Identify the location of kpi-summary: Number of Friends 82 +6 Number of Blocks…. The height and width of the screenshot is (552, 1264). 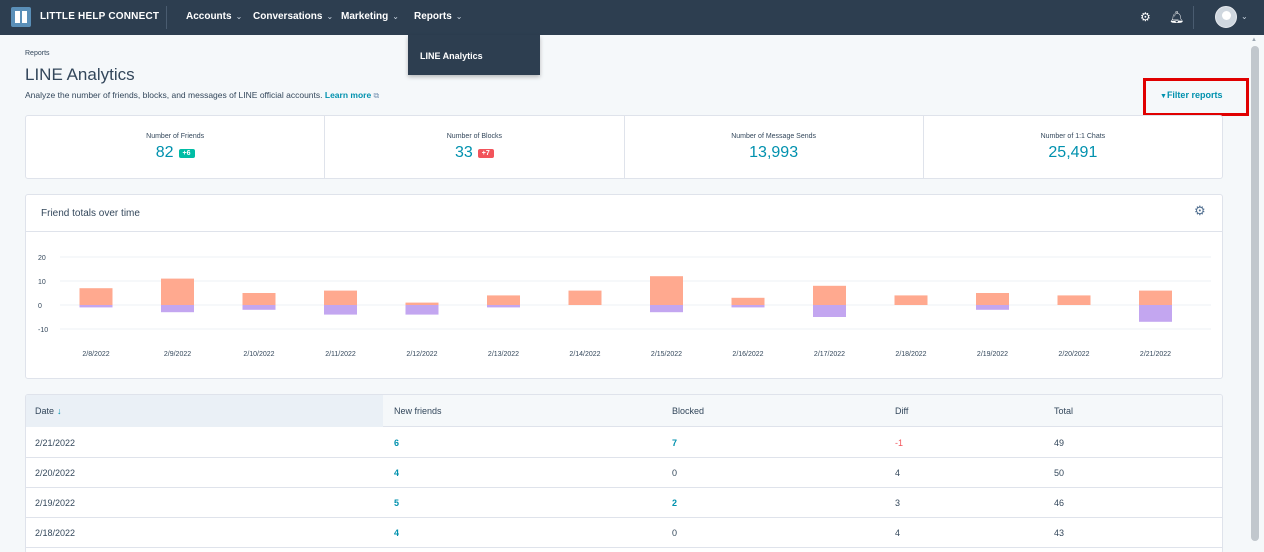
(624, 147).